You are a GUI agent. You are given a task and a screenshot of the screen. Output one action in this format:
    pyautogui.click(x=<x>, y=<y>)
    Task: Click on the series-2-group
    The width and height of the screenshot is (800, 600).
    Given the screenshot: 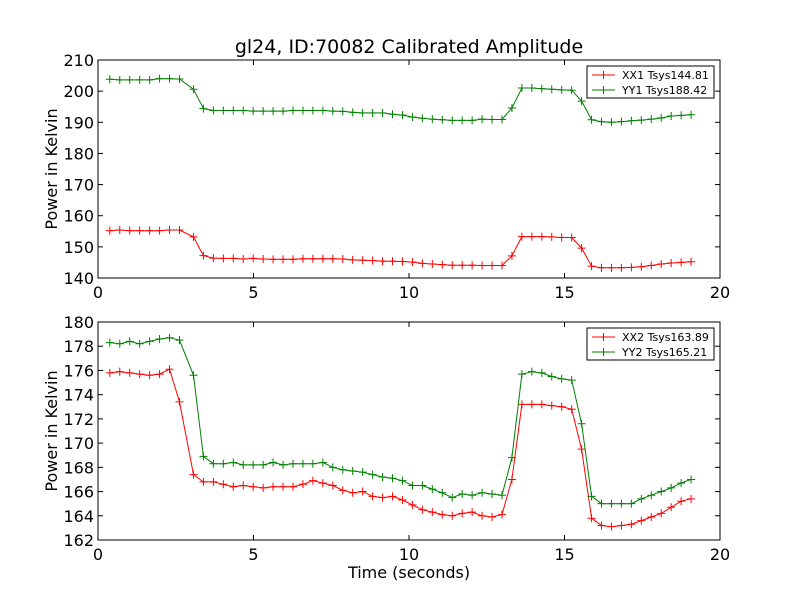 What is the action you would take?
    pyautogui.click(x=400, y=100)
    